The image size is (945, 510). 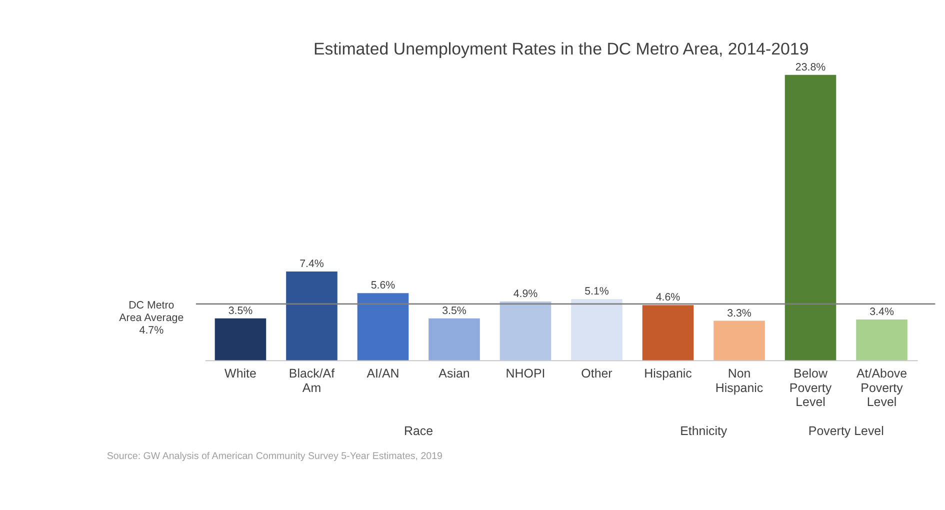 What do you see at coordinates (151, 317) in the screenshot?
I see `ref-line-label: DC Metro Area Average 4.7%` at bounding box center [151, 317].